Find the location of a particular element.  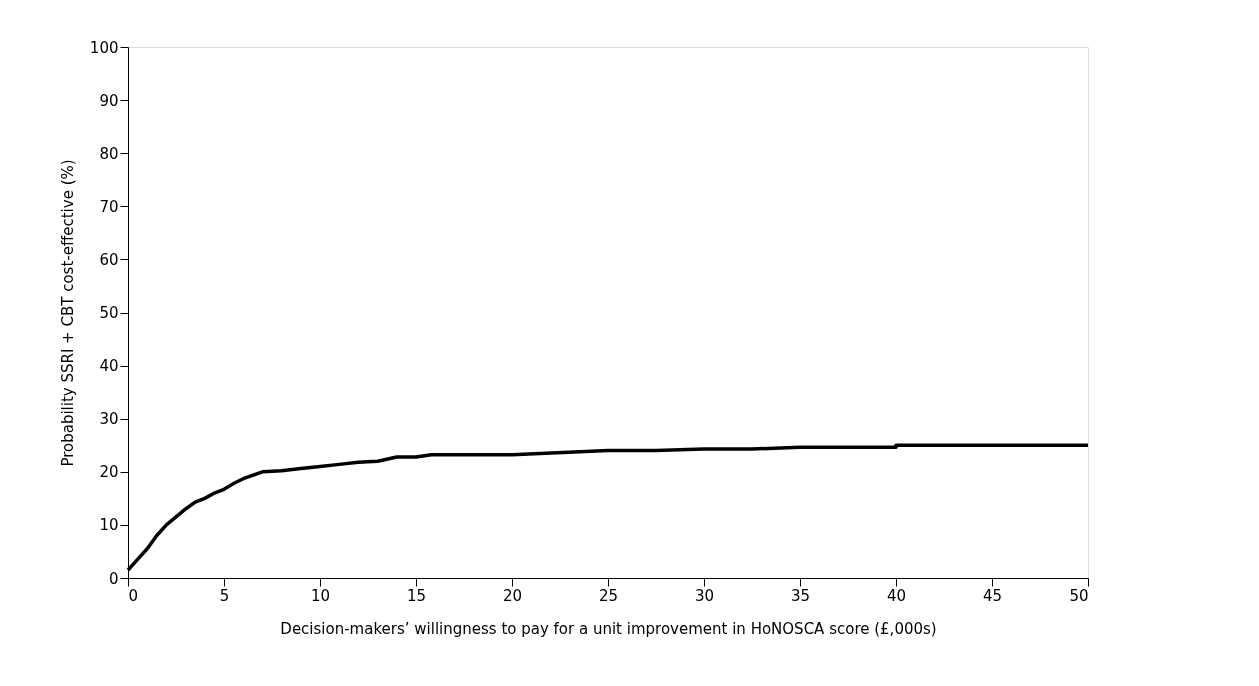

y-tick-label: 90 is located at coordinates (109, 100).